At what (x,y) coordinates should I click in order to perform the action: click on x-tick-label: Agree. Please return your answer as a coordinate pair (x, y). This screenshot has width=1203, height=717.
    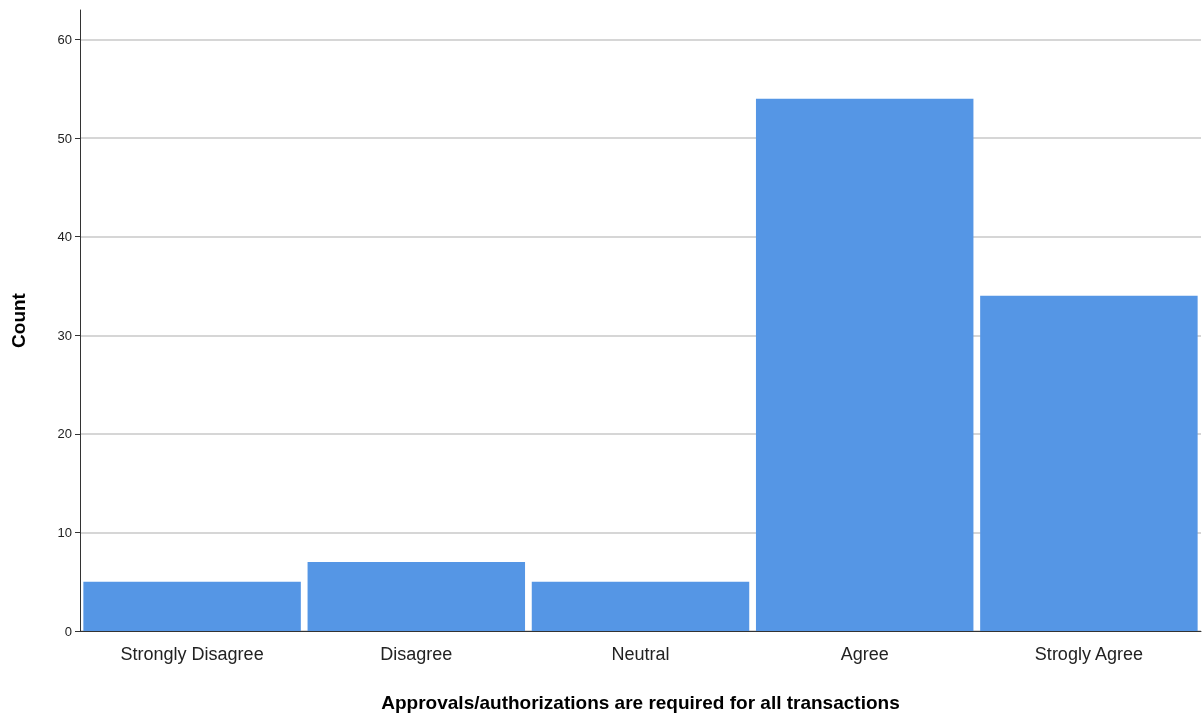
    Looking at the image, I should click on (864, 654).